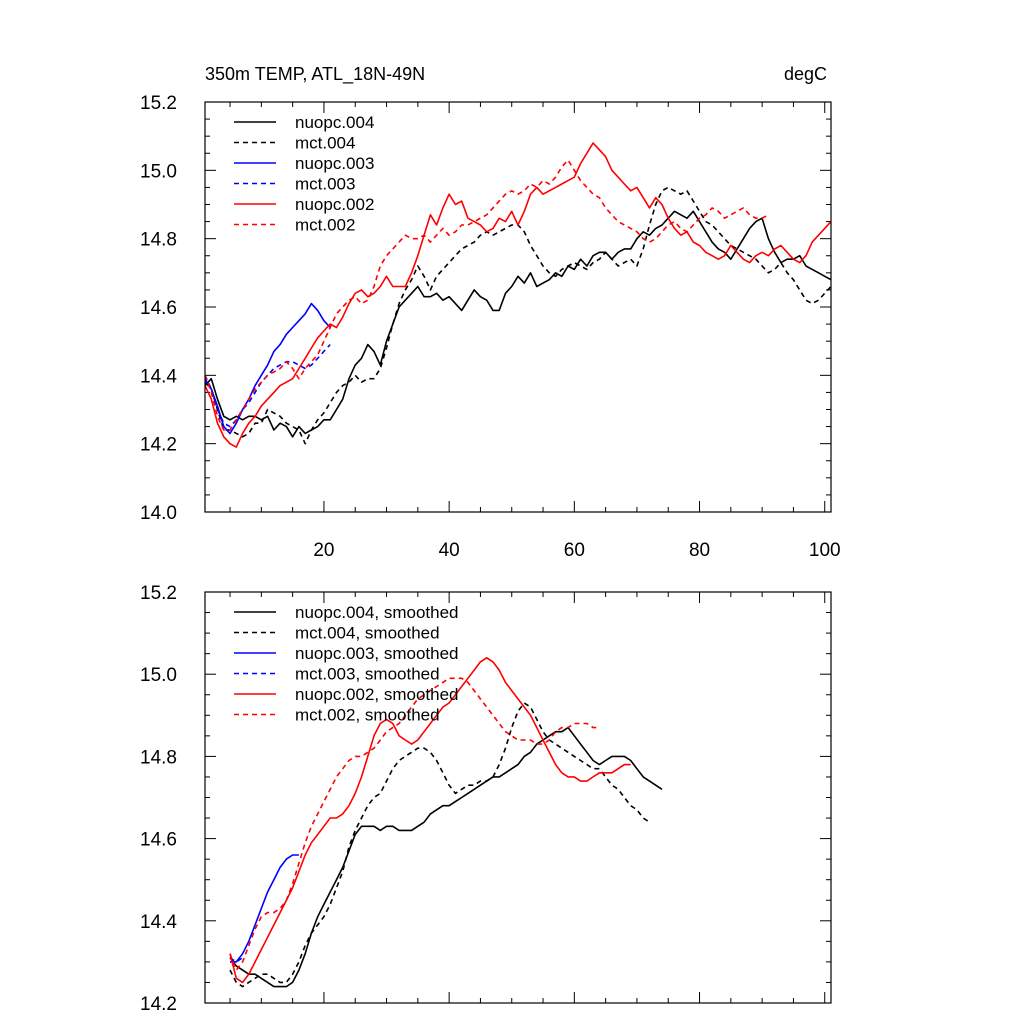  I want to click on legend-label: nuopc.003, so click(334, 163).